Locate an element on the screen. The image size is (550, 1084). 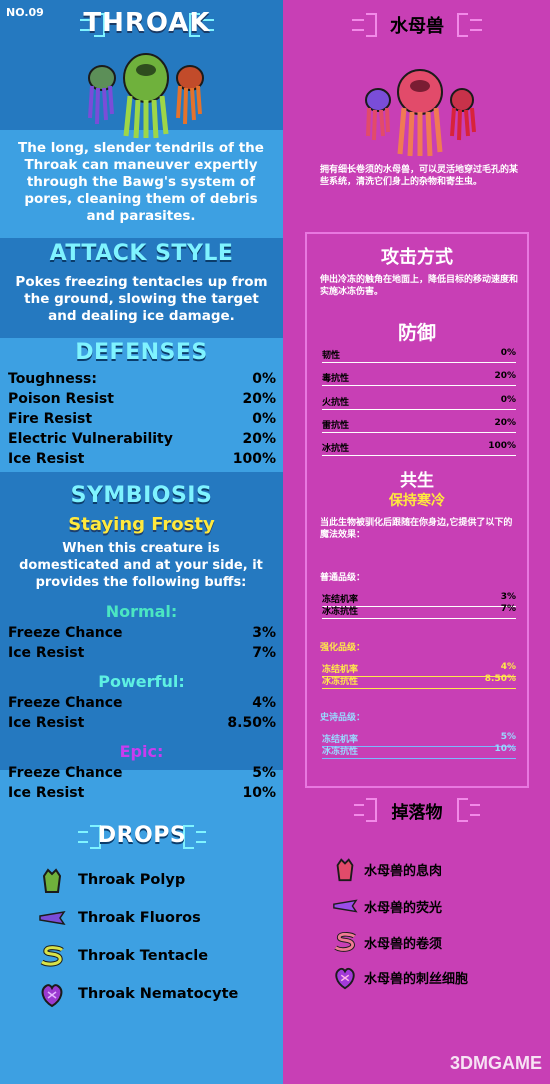
cn-tier-normal: 普通品级： is located at coordinates (343, 578).